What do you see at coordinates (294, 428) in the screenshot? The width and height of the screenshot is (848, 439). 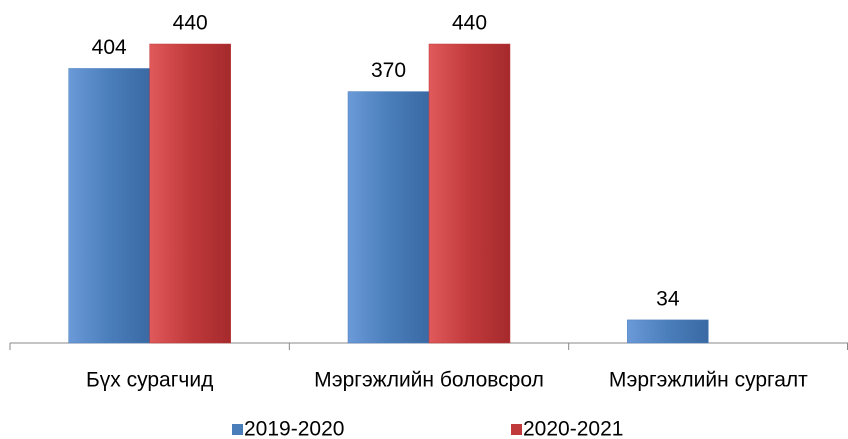 I see `legend-label: 2019-2020` at bounding box center [294, 428].